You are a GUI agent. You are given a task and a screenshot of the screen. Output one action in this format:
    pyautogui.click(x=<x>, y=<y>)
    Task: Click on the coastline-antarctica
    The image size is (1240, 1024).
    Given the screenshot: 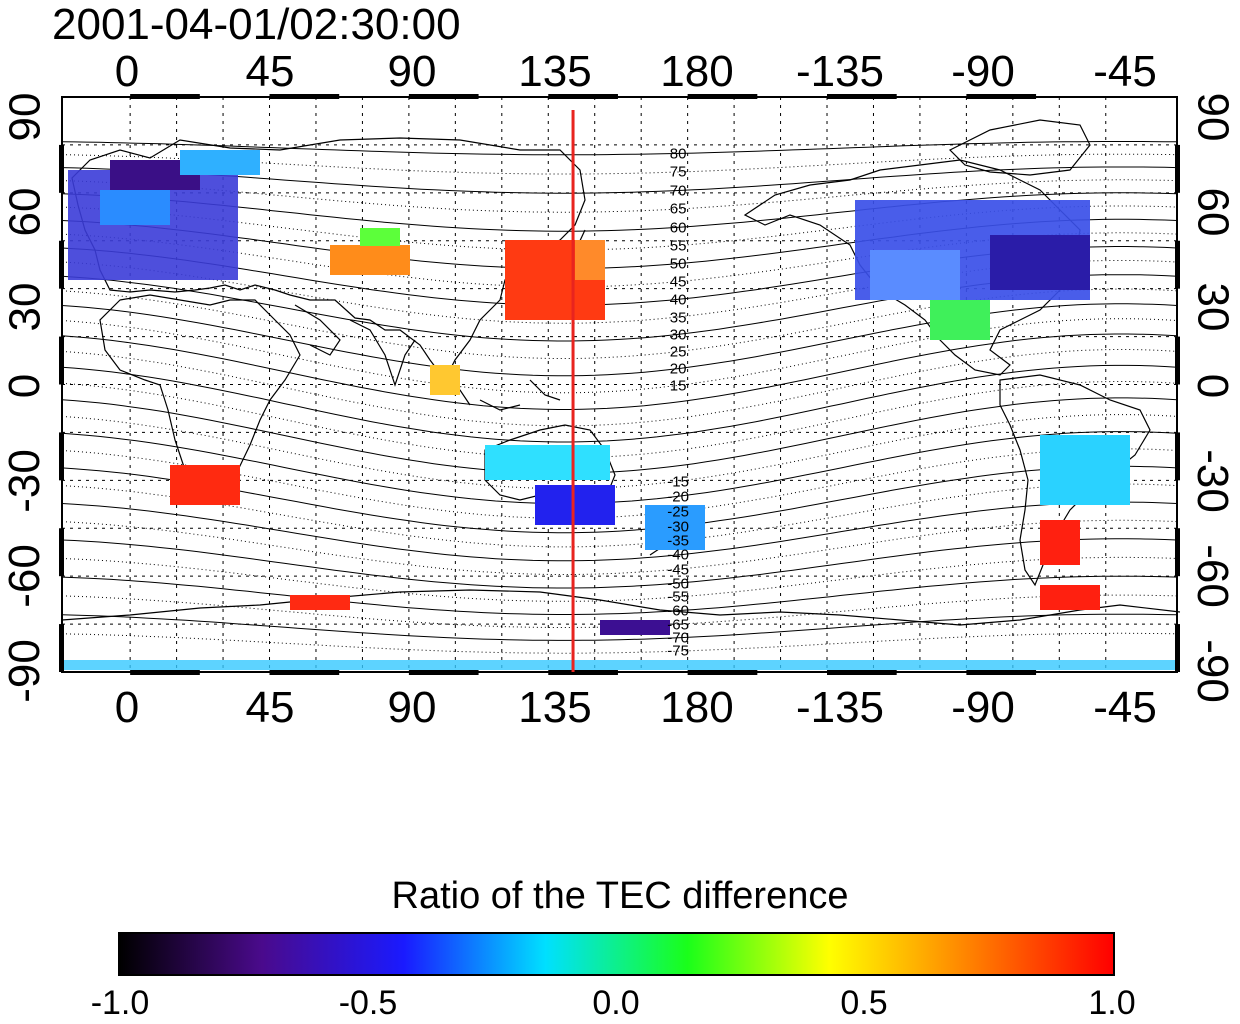 What is the action you would take?
    pyautogui.click(x=621, y=607)
    